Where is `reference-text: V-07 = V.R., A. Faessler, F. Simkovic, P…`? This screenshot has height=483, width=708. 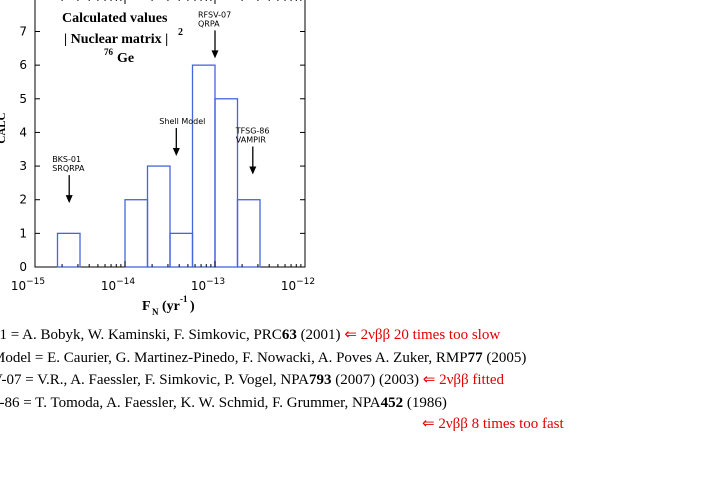
reference-text: V-07 = V.R., A. Faessler, F. Simkovic, P… is located at coordinates (155, 380).